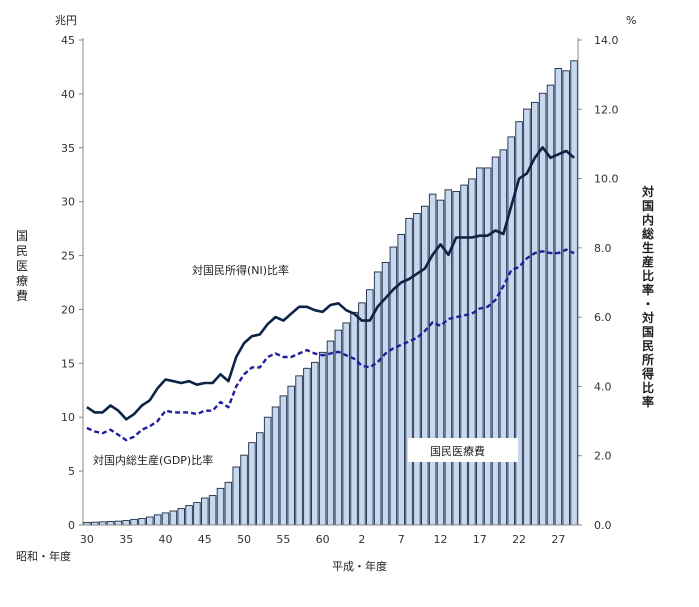  What do you see at coordinates (244, 539) in the screenshot?
I see `x-tick-label: 50` at bounding box center [244, 539].